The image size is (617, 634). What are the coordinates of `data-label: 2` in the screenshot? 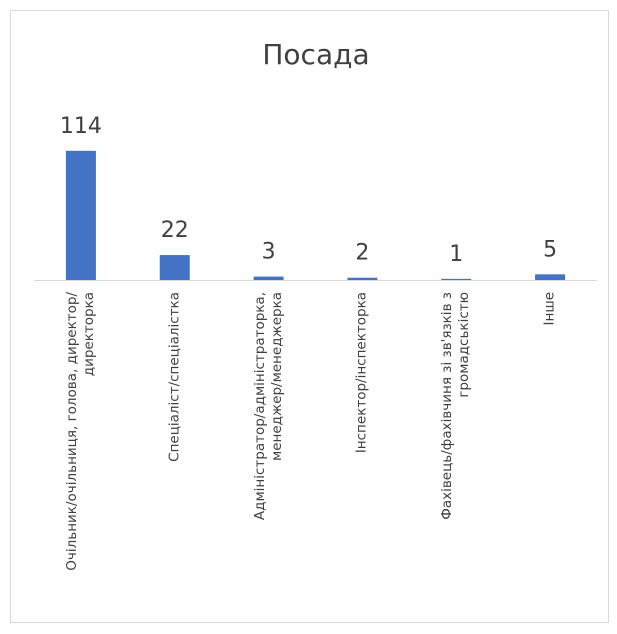 It's located at (362, 253).